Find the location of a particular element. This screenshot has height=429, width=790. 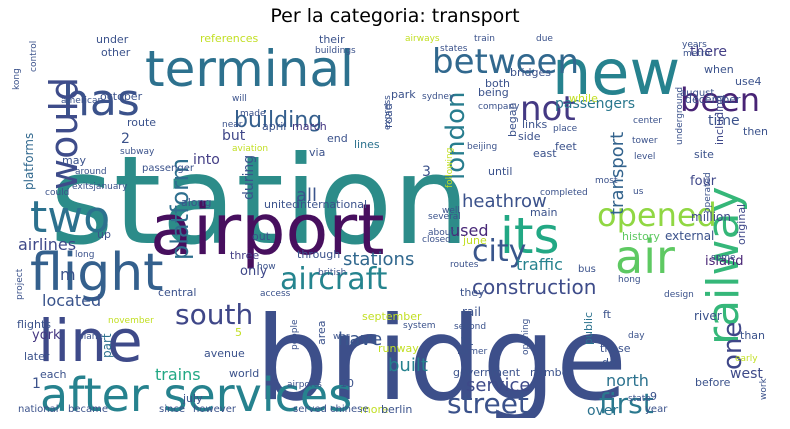

word-airlines: airlines is located at coordinates (47, 244).